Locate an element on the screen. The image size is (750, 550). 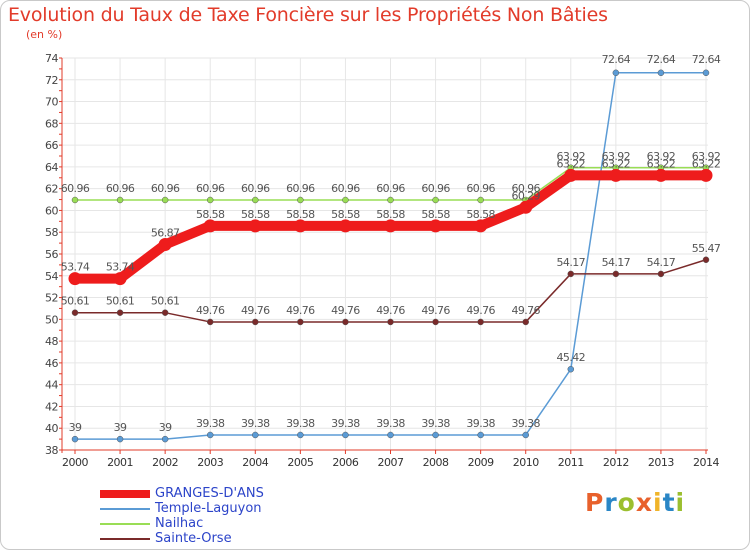
y-tick-label: 74 is located at coordinates (51, 58).